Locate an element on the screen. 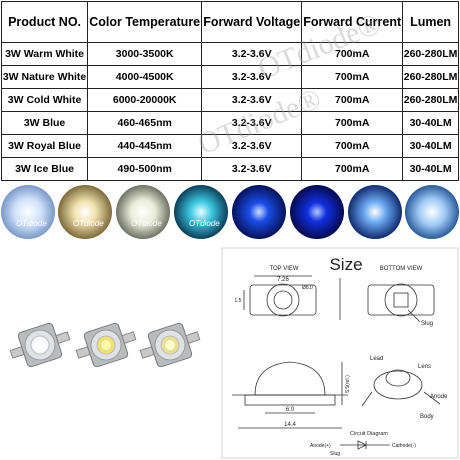  header-cell: Product NO. is located at coordinates (44, 22).